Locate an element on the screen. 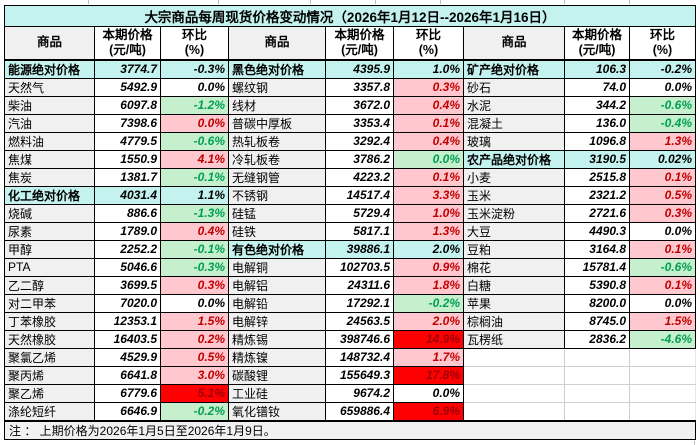  price-cell: 2252.2 is located at coordinates (127, 249).